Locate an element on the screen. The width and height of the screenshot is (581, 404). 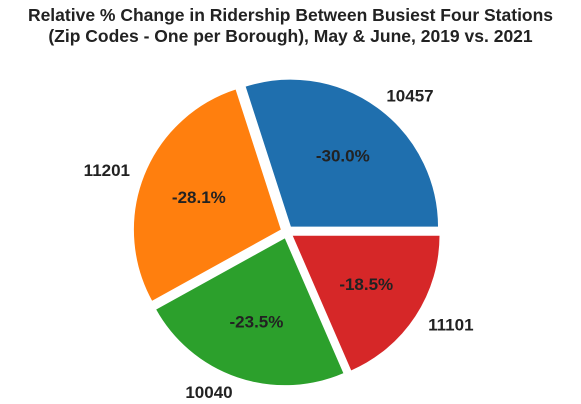
slice-percent-label: -30.0% is located at coordinates (343, 155).